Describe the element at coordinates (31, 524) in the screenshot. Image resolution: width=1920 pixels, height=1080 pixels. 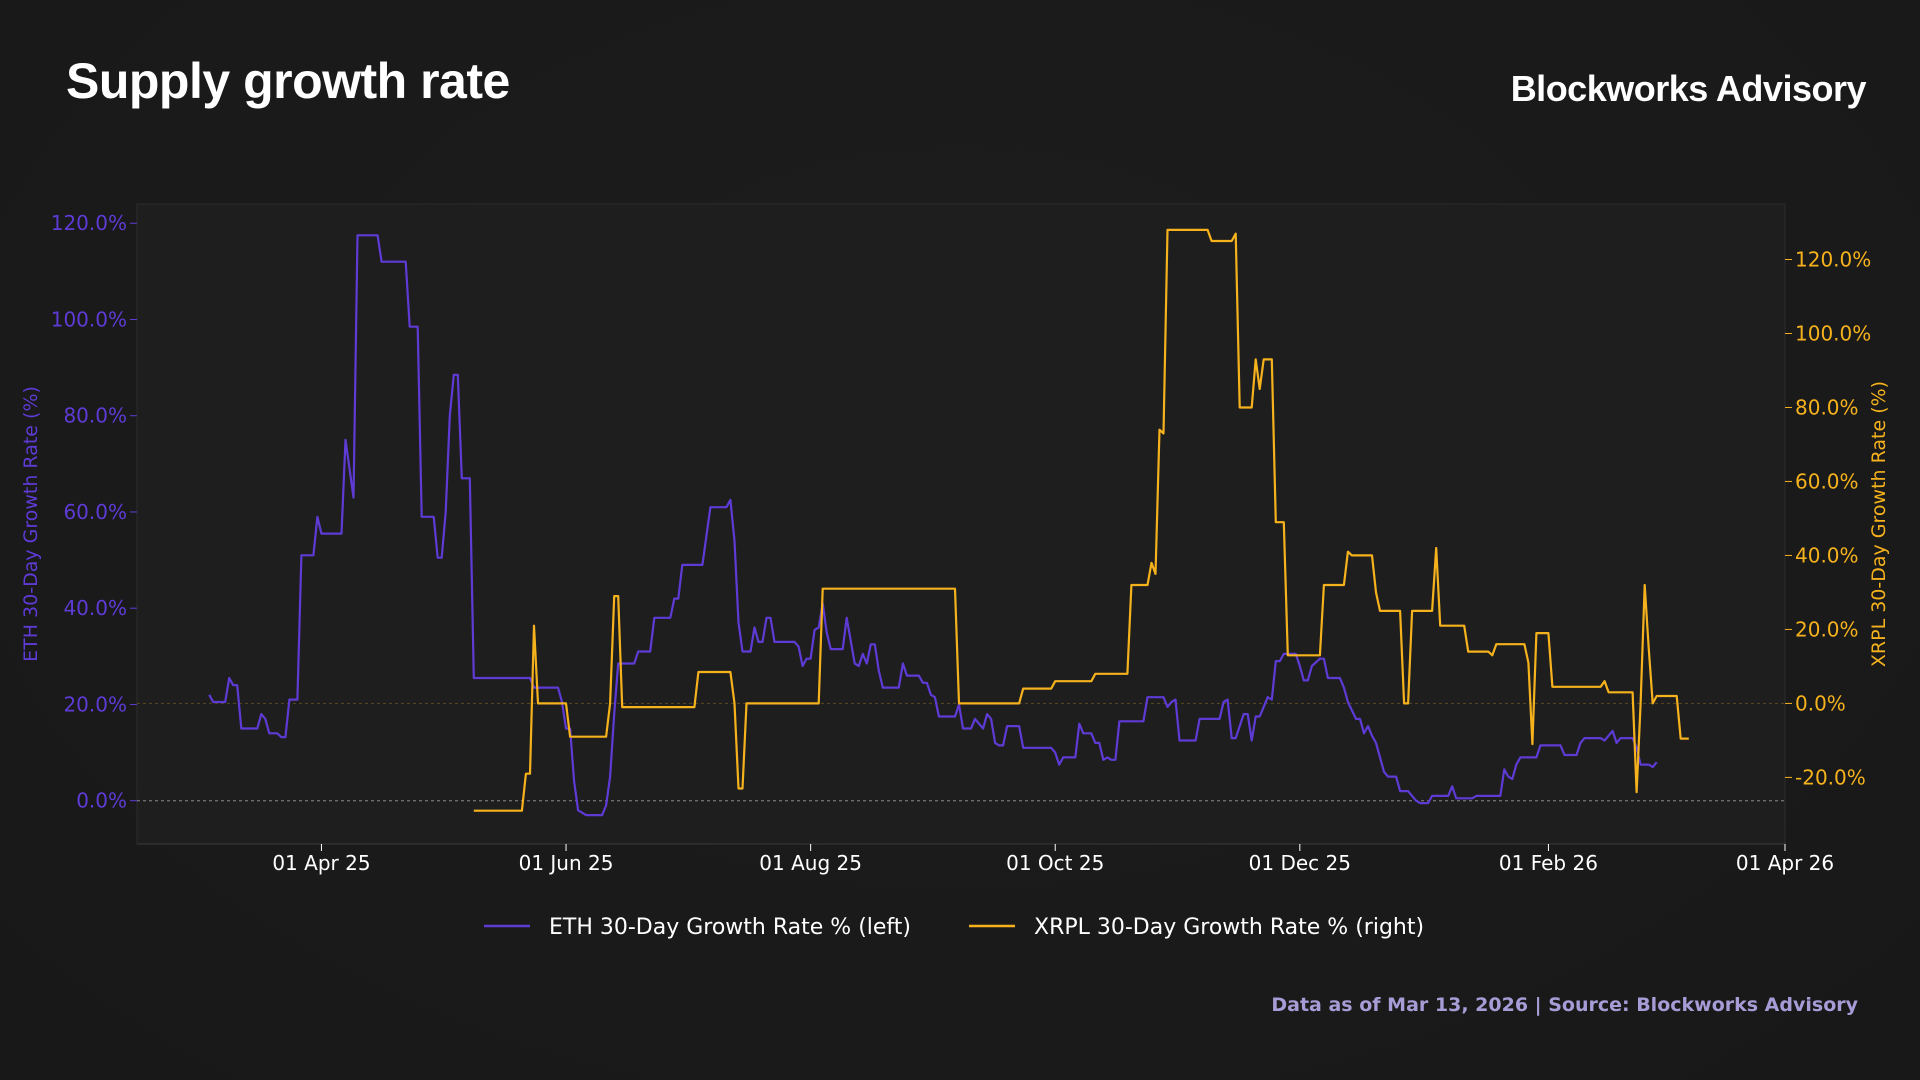
I see `y-axis-left-label: ETH 30-Day Growth Rate (%)` at that location.